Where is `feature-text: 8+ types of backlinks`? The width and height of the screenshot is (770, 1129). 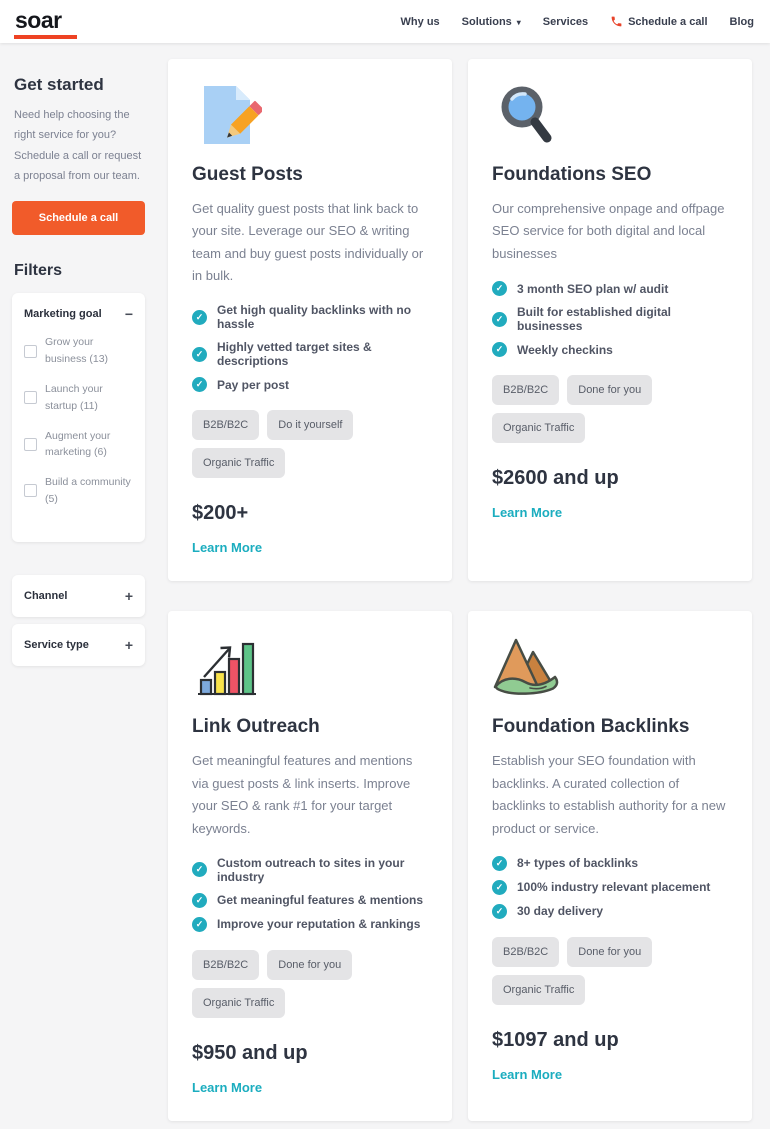 feature-text: 8+ types of backlinks is located at coordinates (578, 863).